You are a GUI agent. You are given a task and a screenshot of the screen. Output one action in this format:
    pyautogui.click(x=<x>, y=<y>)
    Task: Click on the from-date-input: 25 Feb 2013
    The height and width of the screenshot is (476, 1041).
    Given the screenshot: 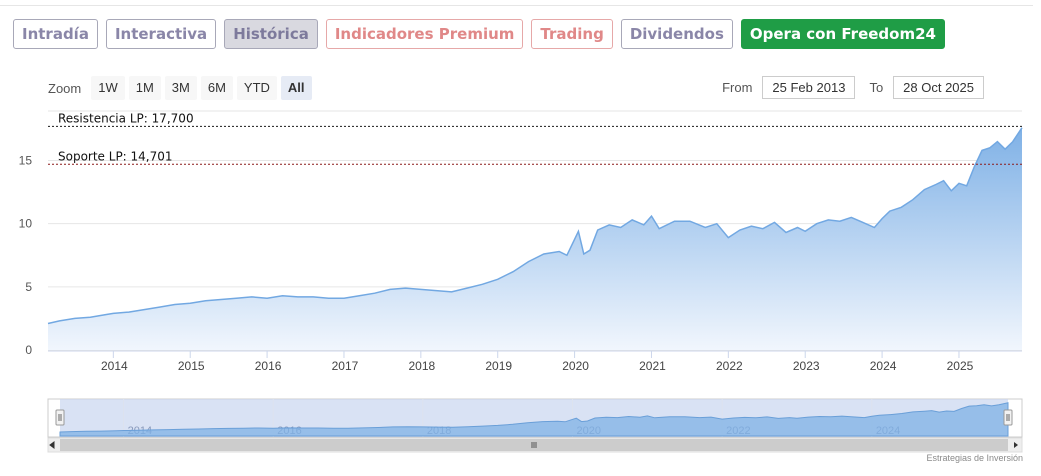 What is the action you would take?
    pyautogui.click(x=809, y=87)
    